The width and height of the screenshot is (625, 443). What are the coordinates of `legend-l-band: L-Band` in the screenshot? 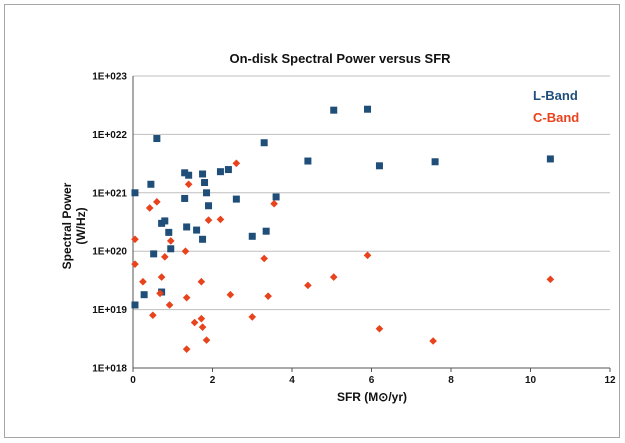 It's located at (555, 95).